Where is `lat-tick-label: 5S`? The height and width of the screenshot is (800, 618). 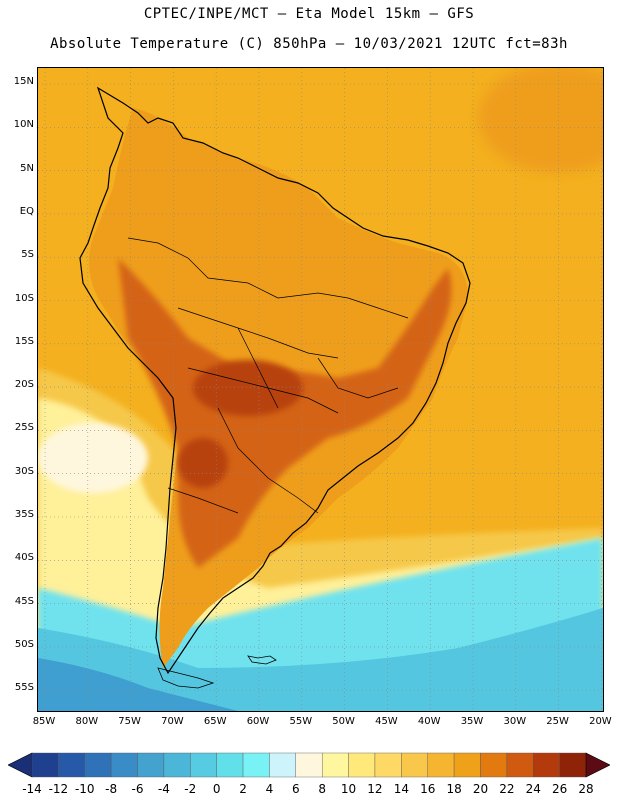
lat-tick-label: 5S is located at coordinates (27, 255).